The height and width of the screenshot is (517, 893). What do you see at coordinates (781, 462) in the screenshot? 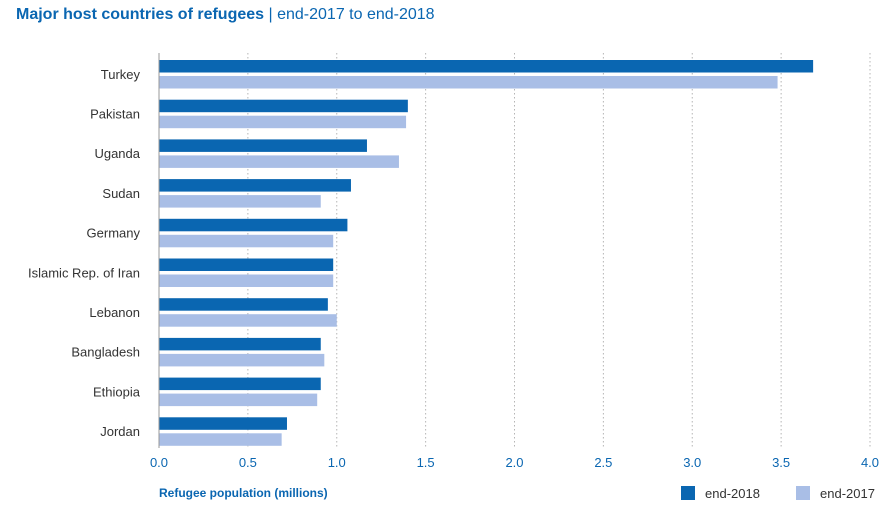
I see `x-tick-label: 3.5` at bounding box center [781, 462].